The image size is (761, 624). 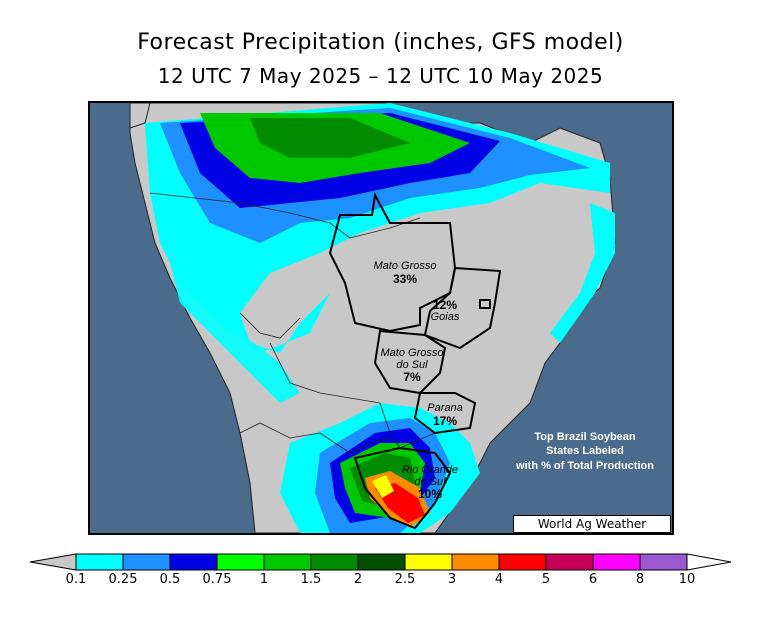 I want to click on state-label-goias: 12% Goias, so click(x=445, y=311).